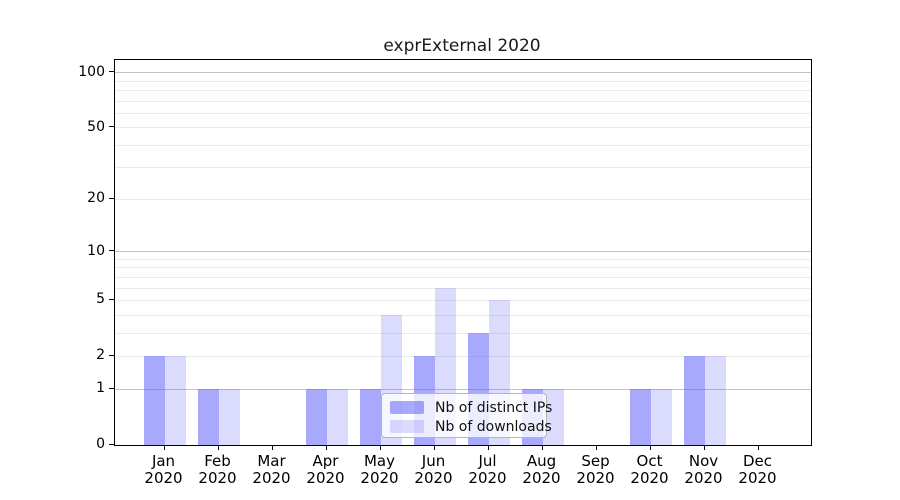 The height and width of the screenshot is (500, 900). Describe the element at coordinates (541, 461) in the screenshot. I see `x-label-month: Aug` at that location.